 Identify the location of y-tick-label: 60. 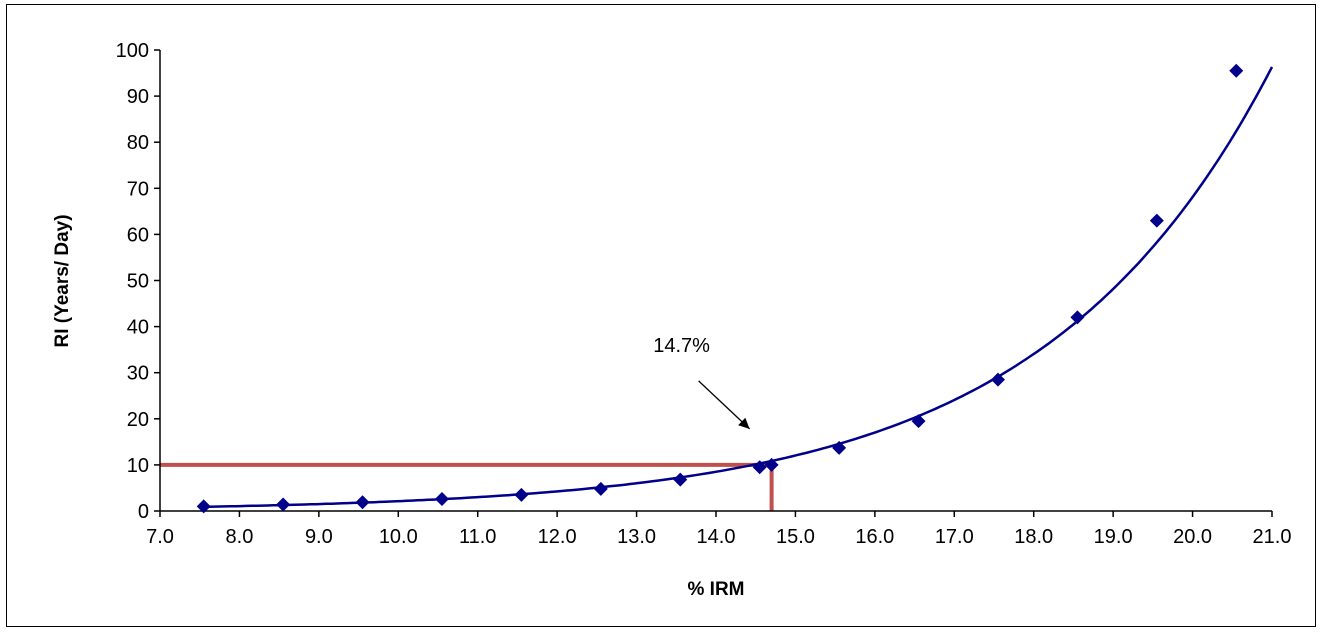
(138, 235).